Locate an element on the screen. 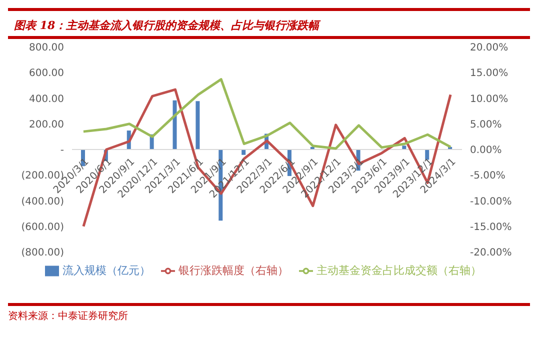 This screenshot has height=337, width=538. y-tick-label: (400.00) is located at coordinates (42, 202).